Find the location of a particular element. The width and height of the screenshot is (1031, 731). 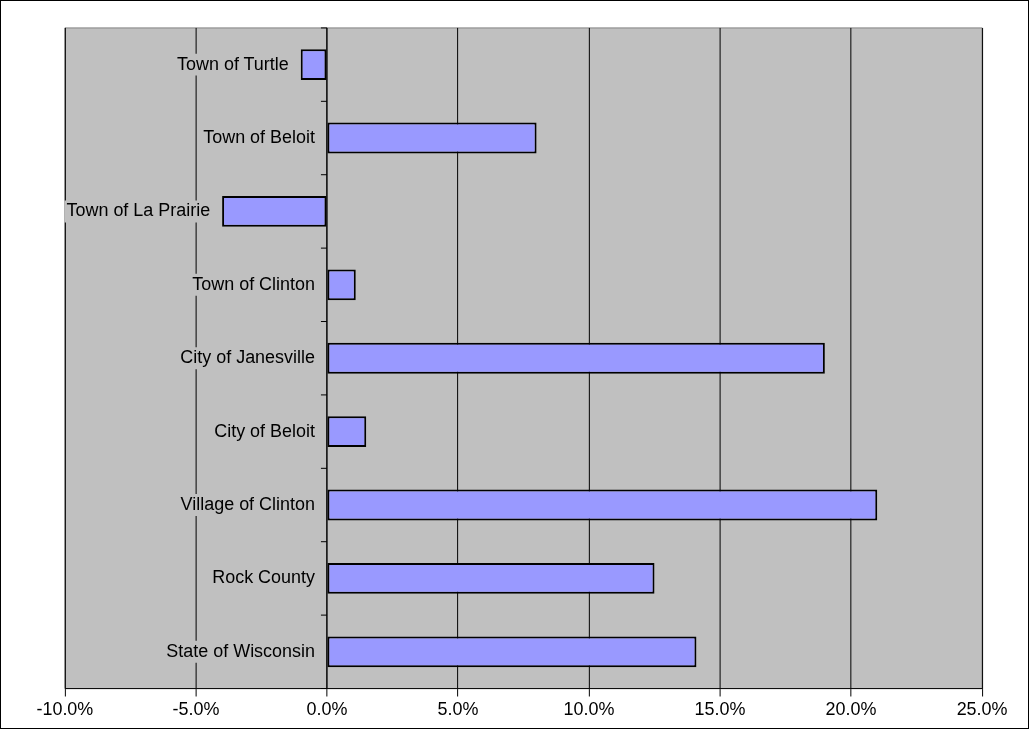

y-tick-label: City of Janesville is located at coordinates (247, 357).